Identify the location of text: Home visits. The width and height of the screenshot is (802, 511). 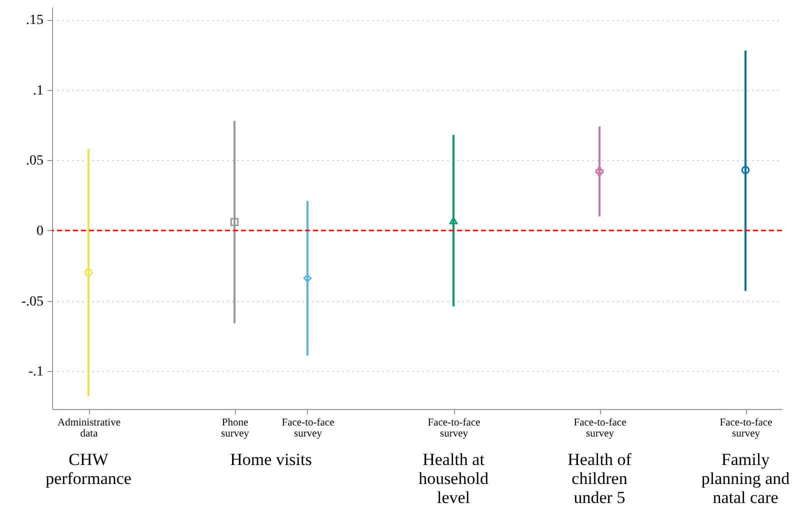
(271, 459).